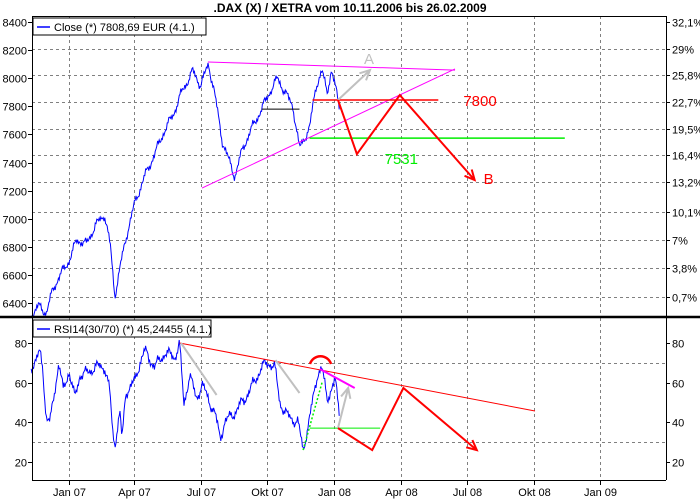 The width and height of the screenshot is (700, 500). I want to click on x-tick-label: Apr 08, so click(401, 493).